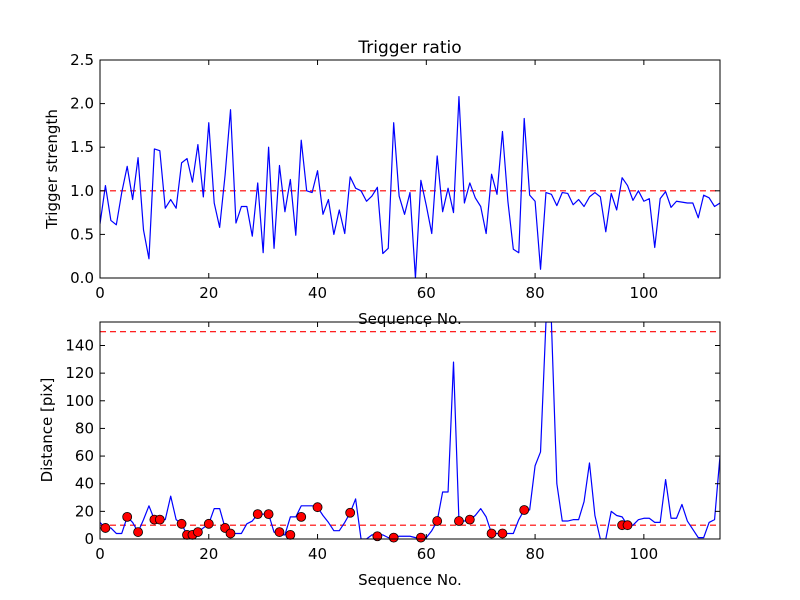 The width and height of the screenshot is (800, 600). What do you see at coordinates (426, 554) in the screenshot?
I see `bottom-x-tick-label: 60` at bounding box center [426, 554].